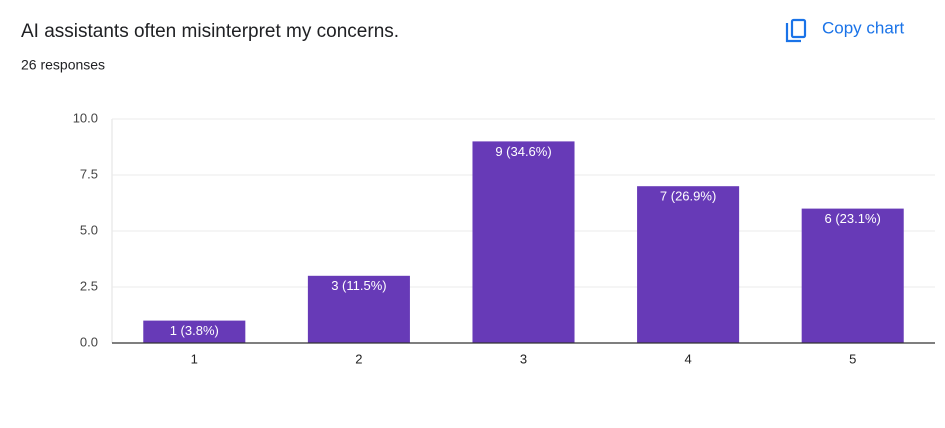 This screenshot has height=428, width=945. I want to click on chart-subtitle: 26 responses, so click(63, 65).